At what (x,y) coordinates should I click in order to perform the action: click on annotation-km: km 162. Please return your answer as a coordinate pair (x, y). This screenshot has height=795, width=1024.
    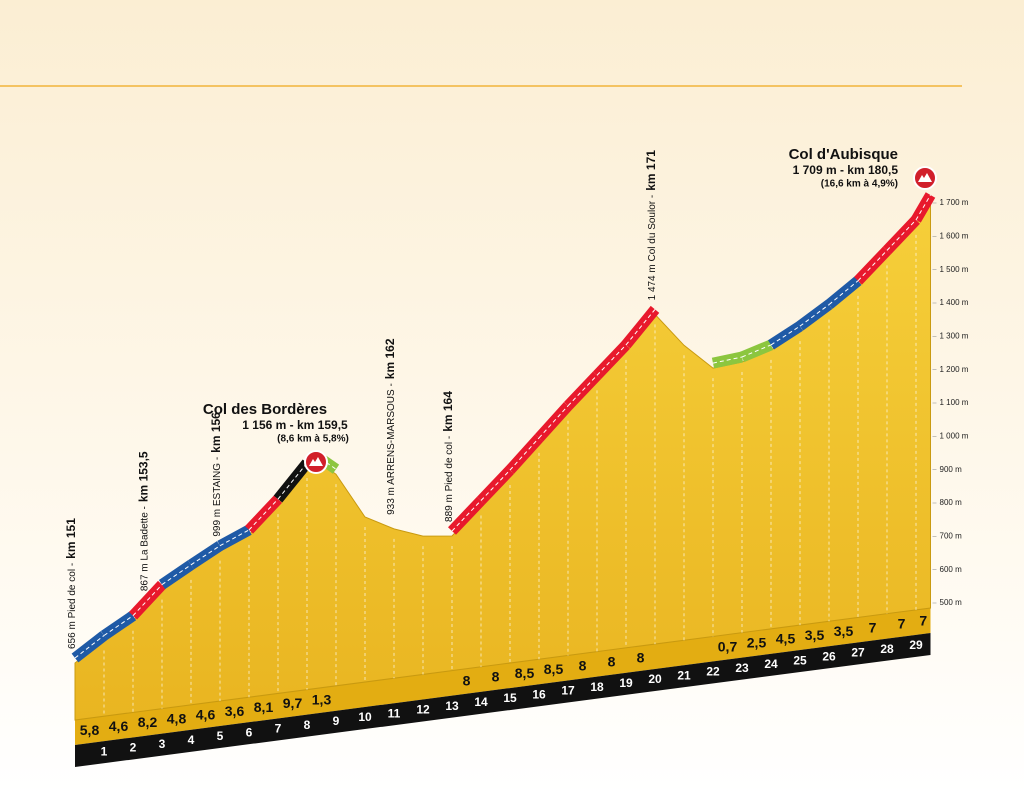
    Looking at the image, I should click on (390, 358).